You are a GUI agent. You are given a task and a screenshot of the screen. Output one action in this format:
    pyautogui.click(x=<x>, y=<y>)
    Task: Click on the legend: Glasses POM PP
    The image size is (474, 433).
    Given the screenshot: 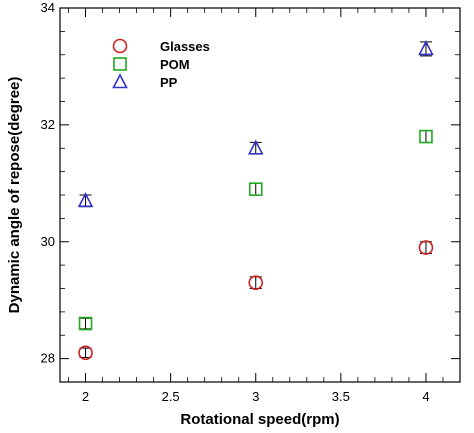 What is the action you would take?
    pyautogui.click(x=161, y=64)
    